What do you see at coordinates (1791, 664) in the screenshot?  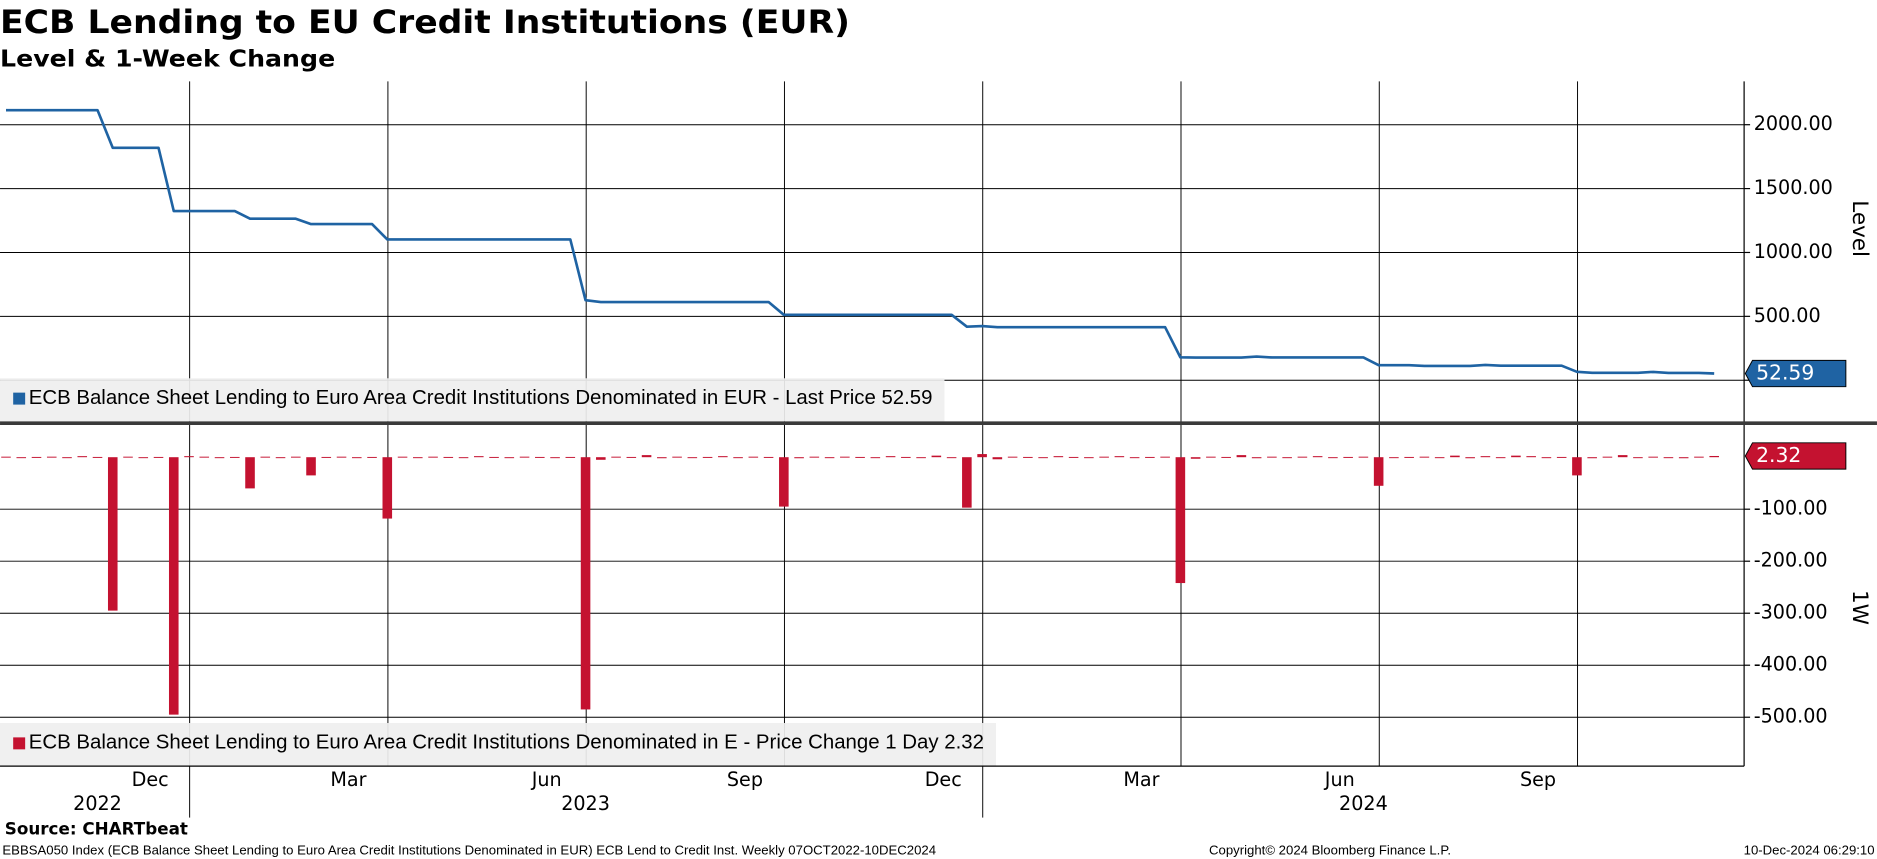 I see `y-tick-label: -400.00` at bounding box center [1791, 664].